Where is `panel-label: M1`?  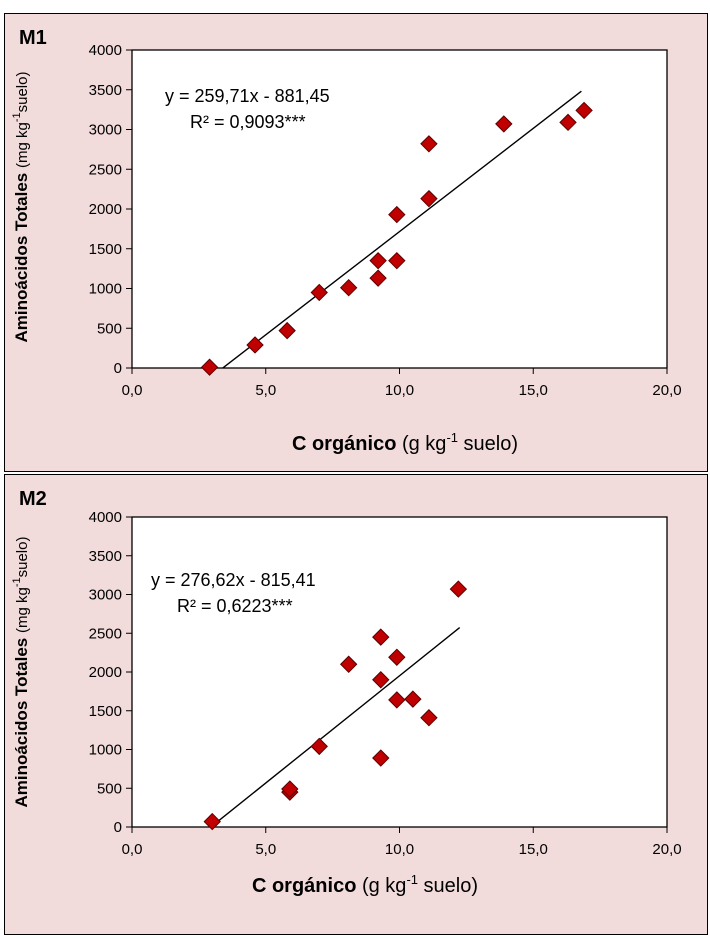
panel-label: M1 is located at coordinates (33, 38).